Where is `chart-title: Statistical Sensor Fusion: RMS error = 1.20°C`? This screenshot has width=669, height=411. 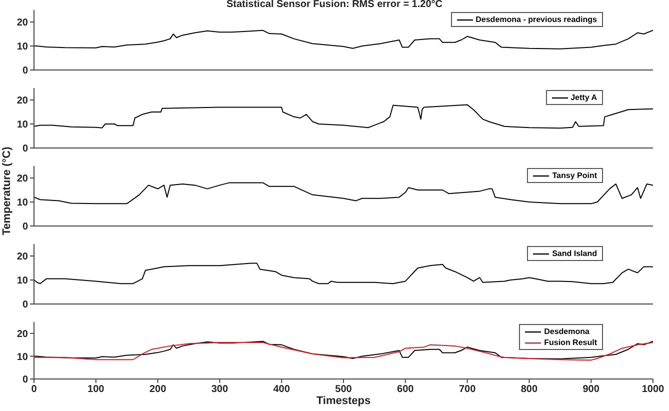
chart-title: Statistical Sensor Fusion: RMS error = 1.20°C is located at coordinates (334, 5).